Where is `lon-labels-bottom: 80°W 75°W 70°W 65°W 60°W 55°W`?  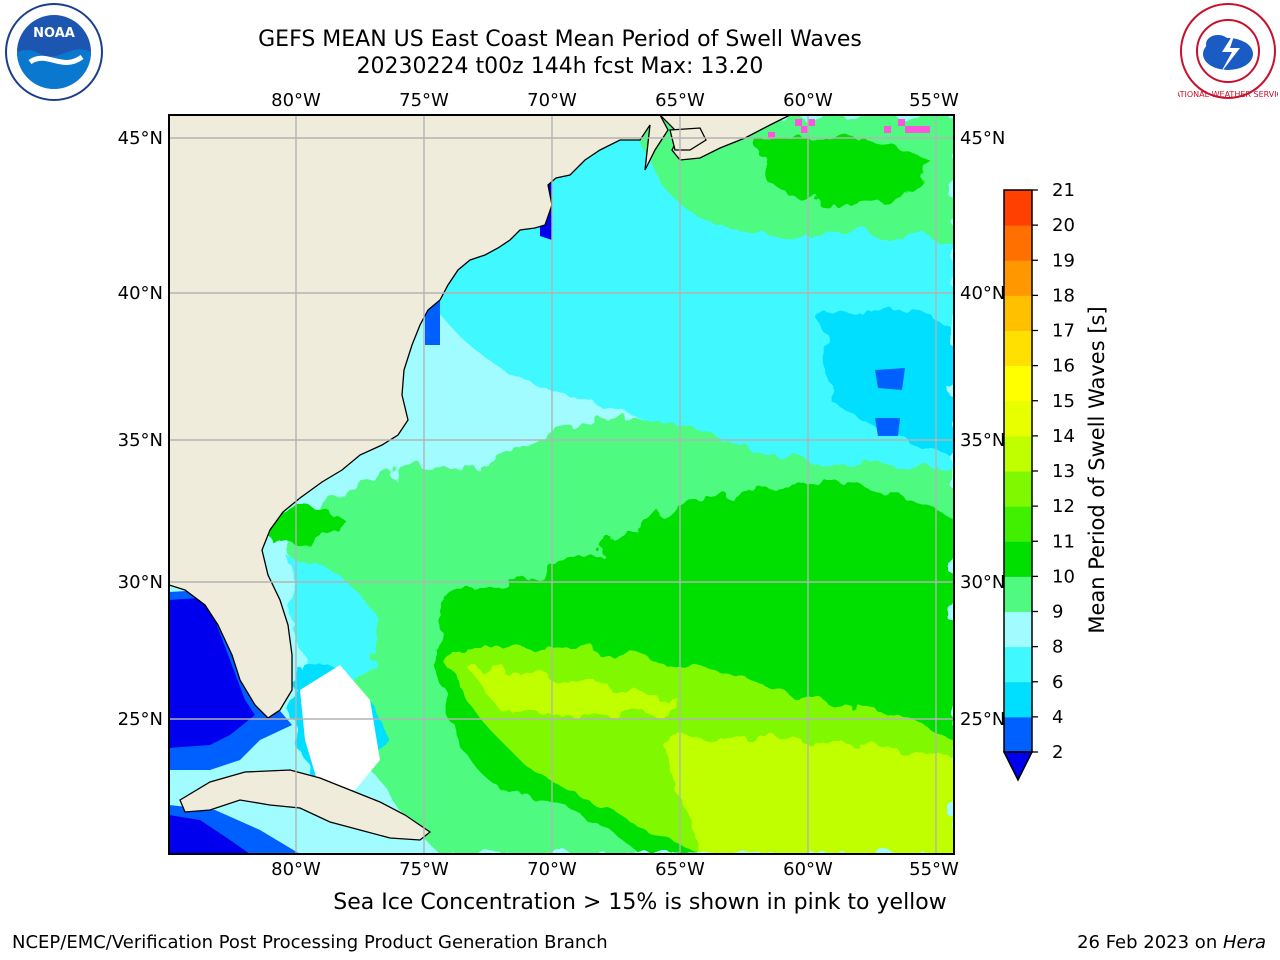 lon-labels-bottom: 80°W 75°W 70°W 65°W 60°W 55°W is located at coordinates (615, 869).